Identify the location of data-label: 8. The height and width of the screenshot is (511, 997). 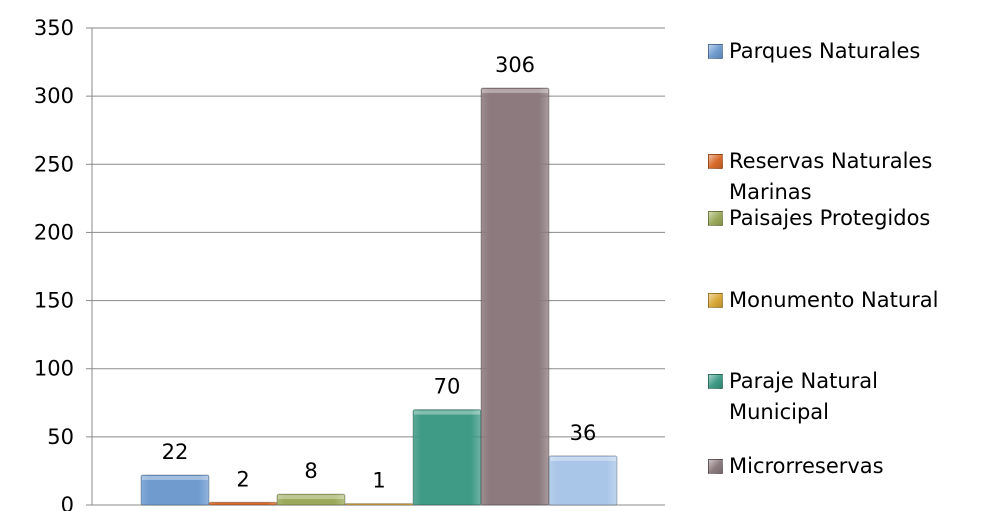
(310, 471).